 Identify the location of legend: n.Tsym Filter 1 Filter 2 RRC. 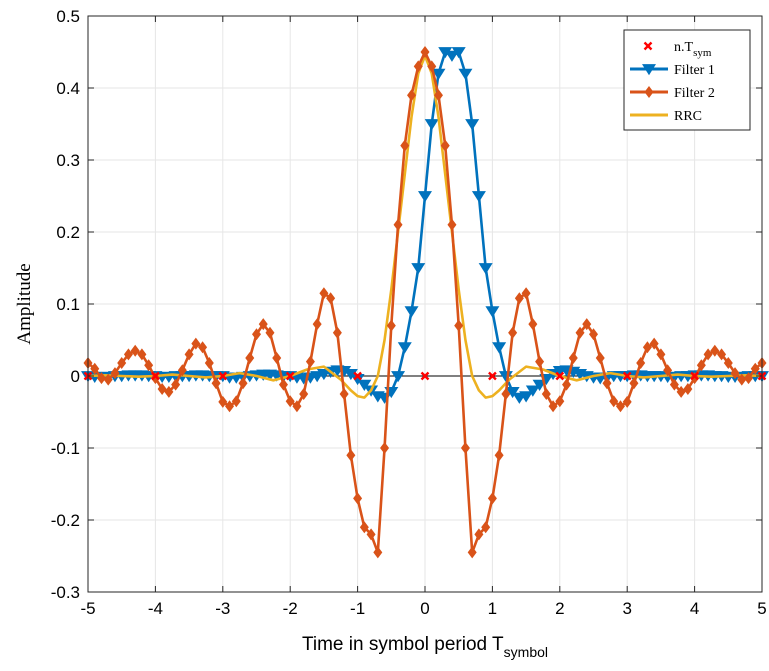
(687, 80).